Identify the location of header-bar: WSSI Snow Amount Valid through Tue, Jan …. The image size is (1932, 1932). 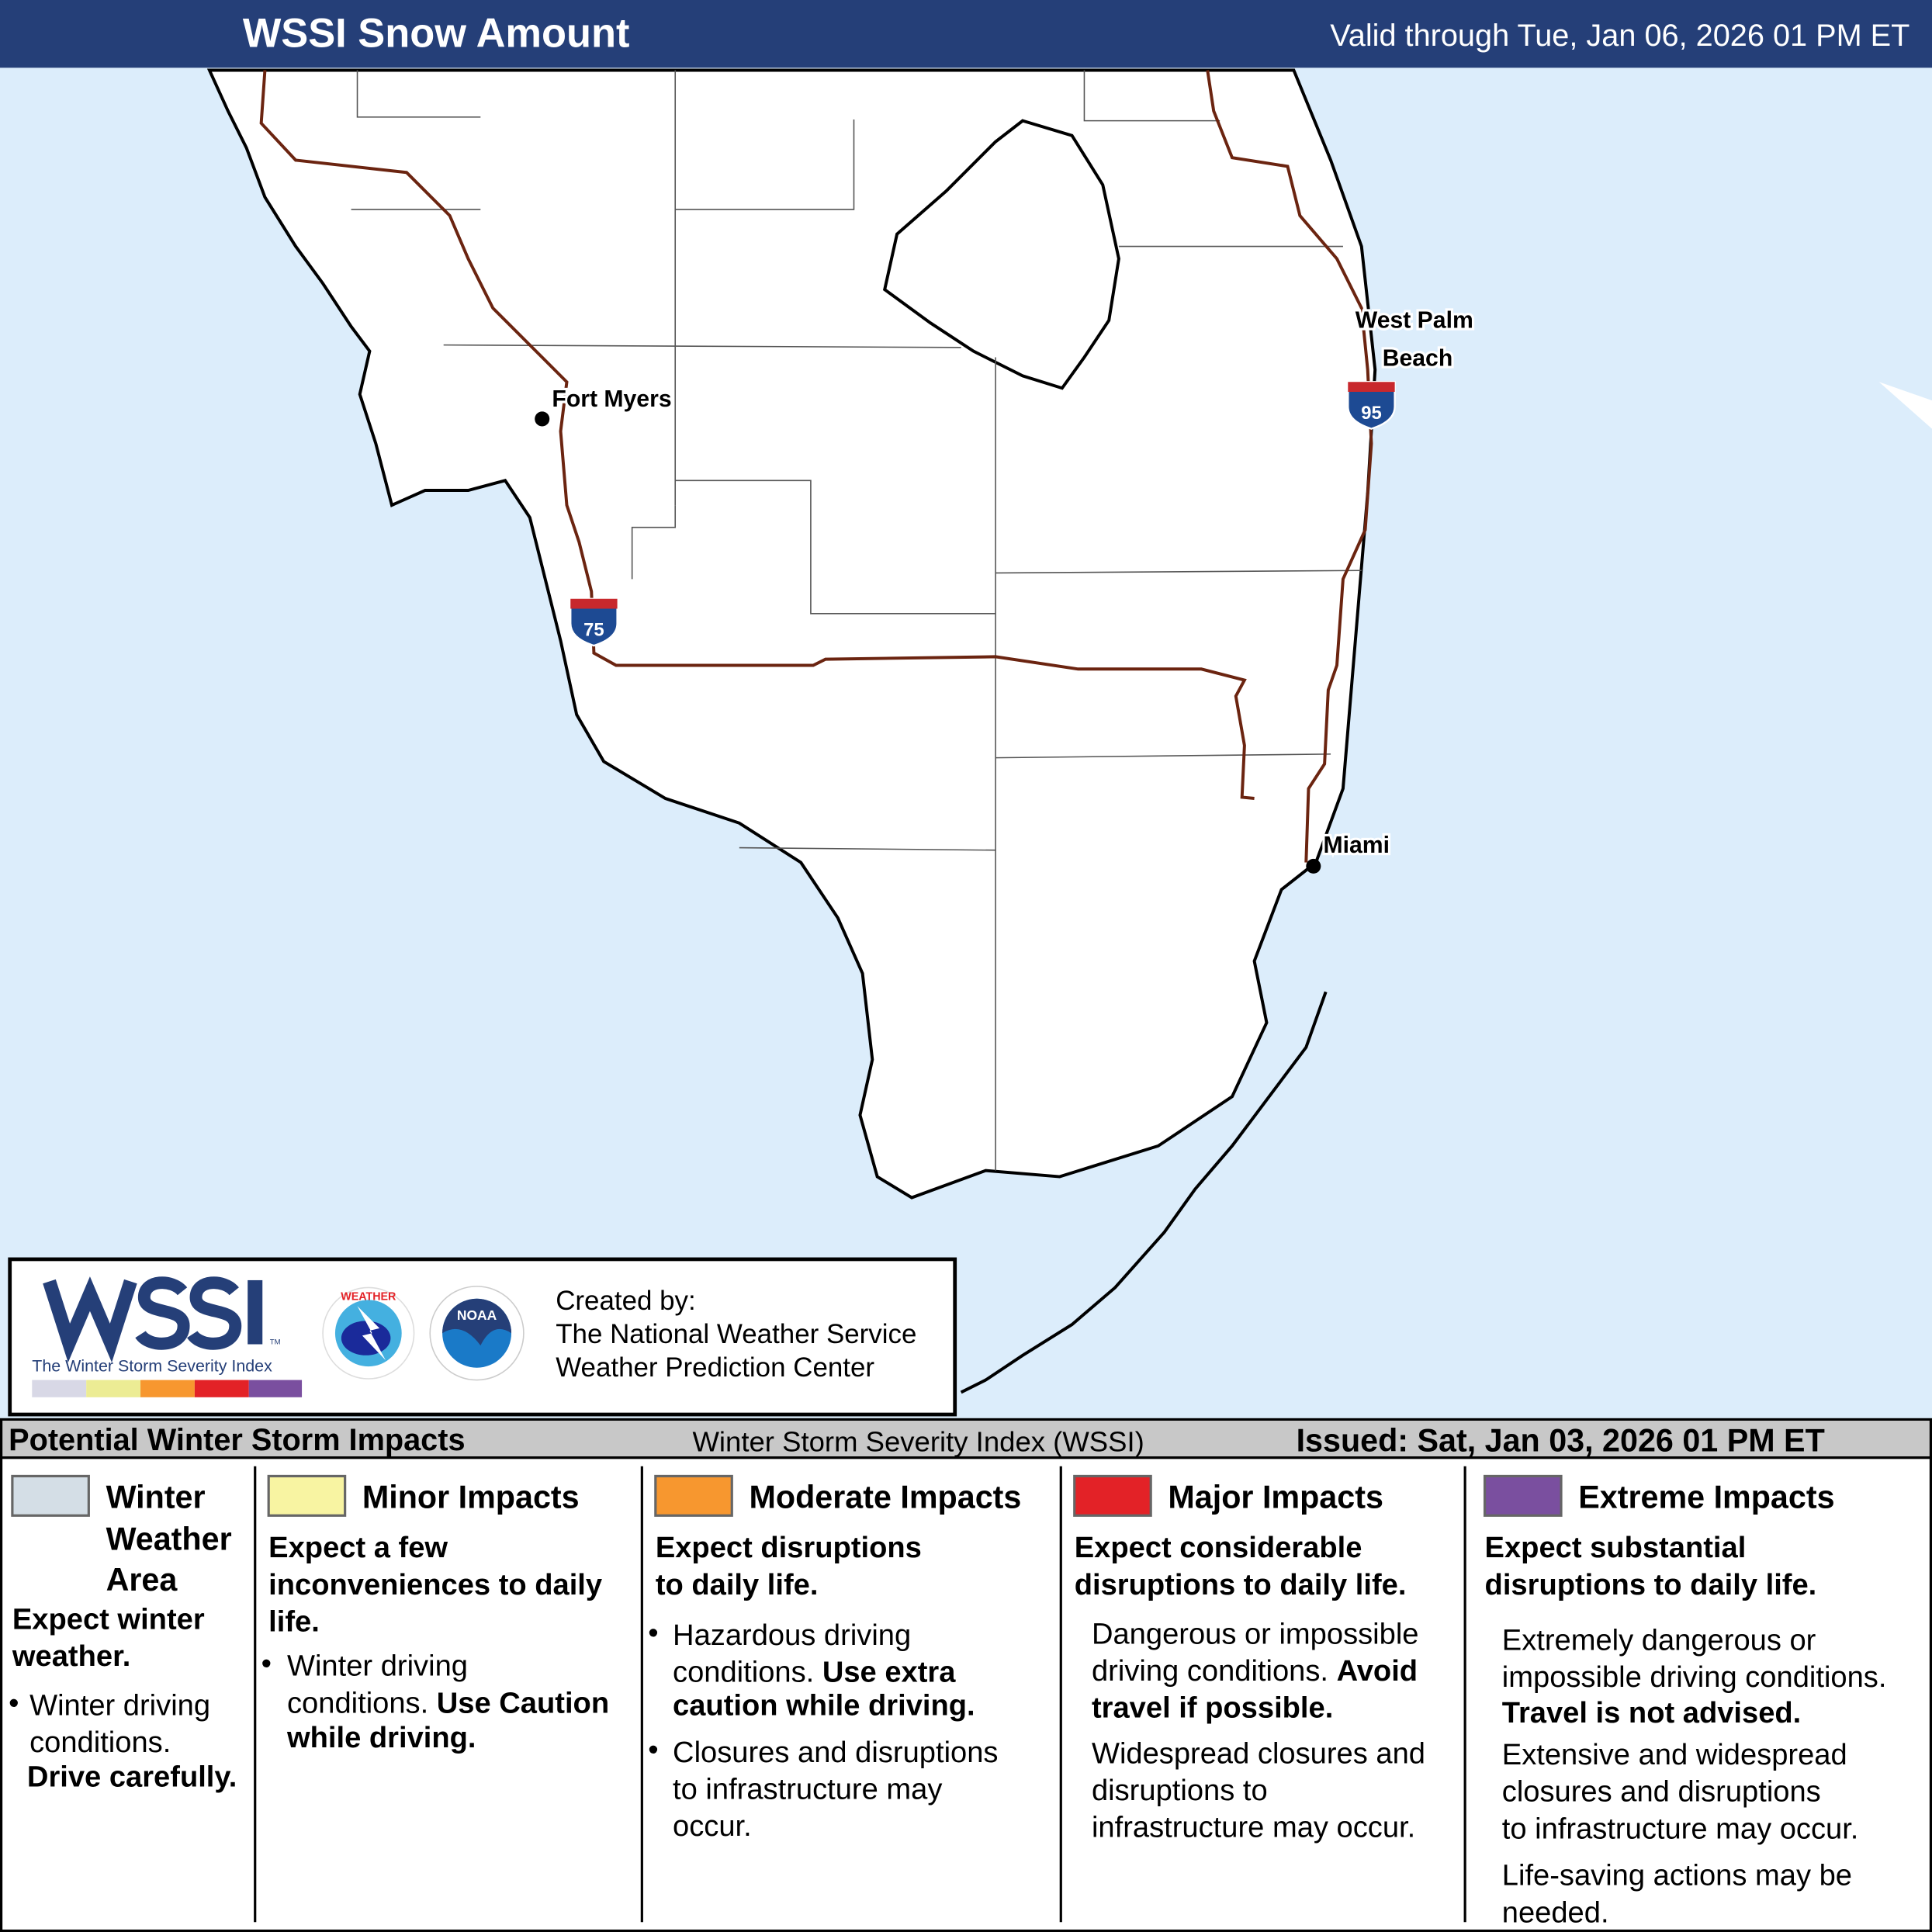
(966, 34).